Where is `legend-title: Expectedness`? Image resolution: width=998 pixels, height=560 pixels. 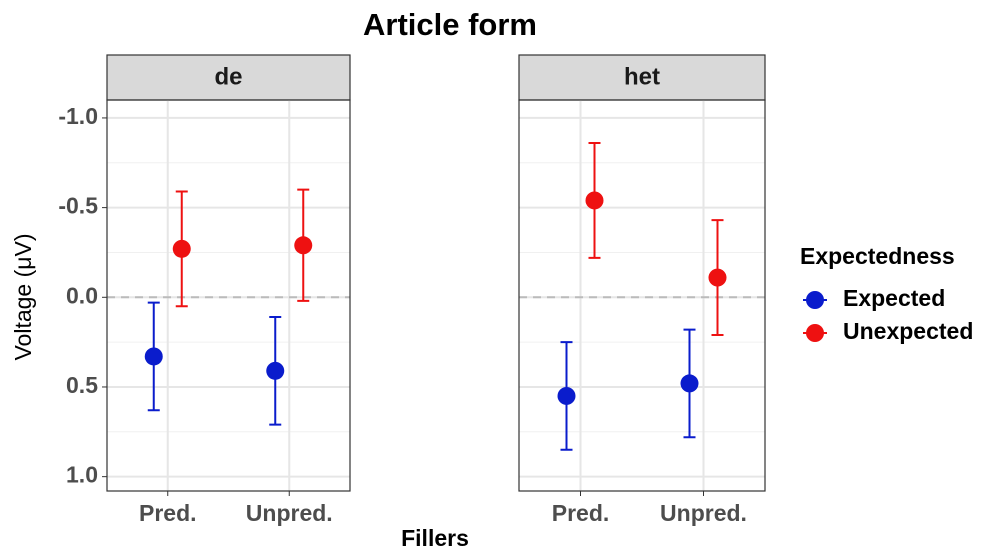 legend-title: Expectedness is located at coordinates (877, 256).